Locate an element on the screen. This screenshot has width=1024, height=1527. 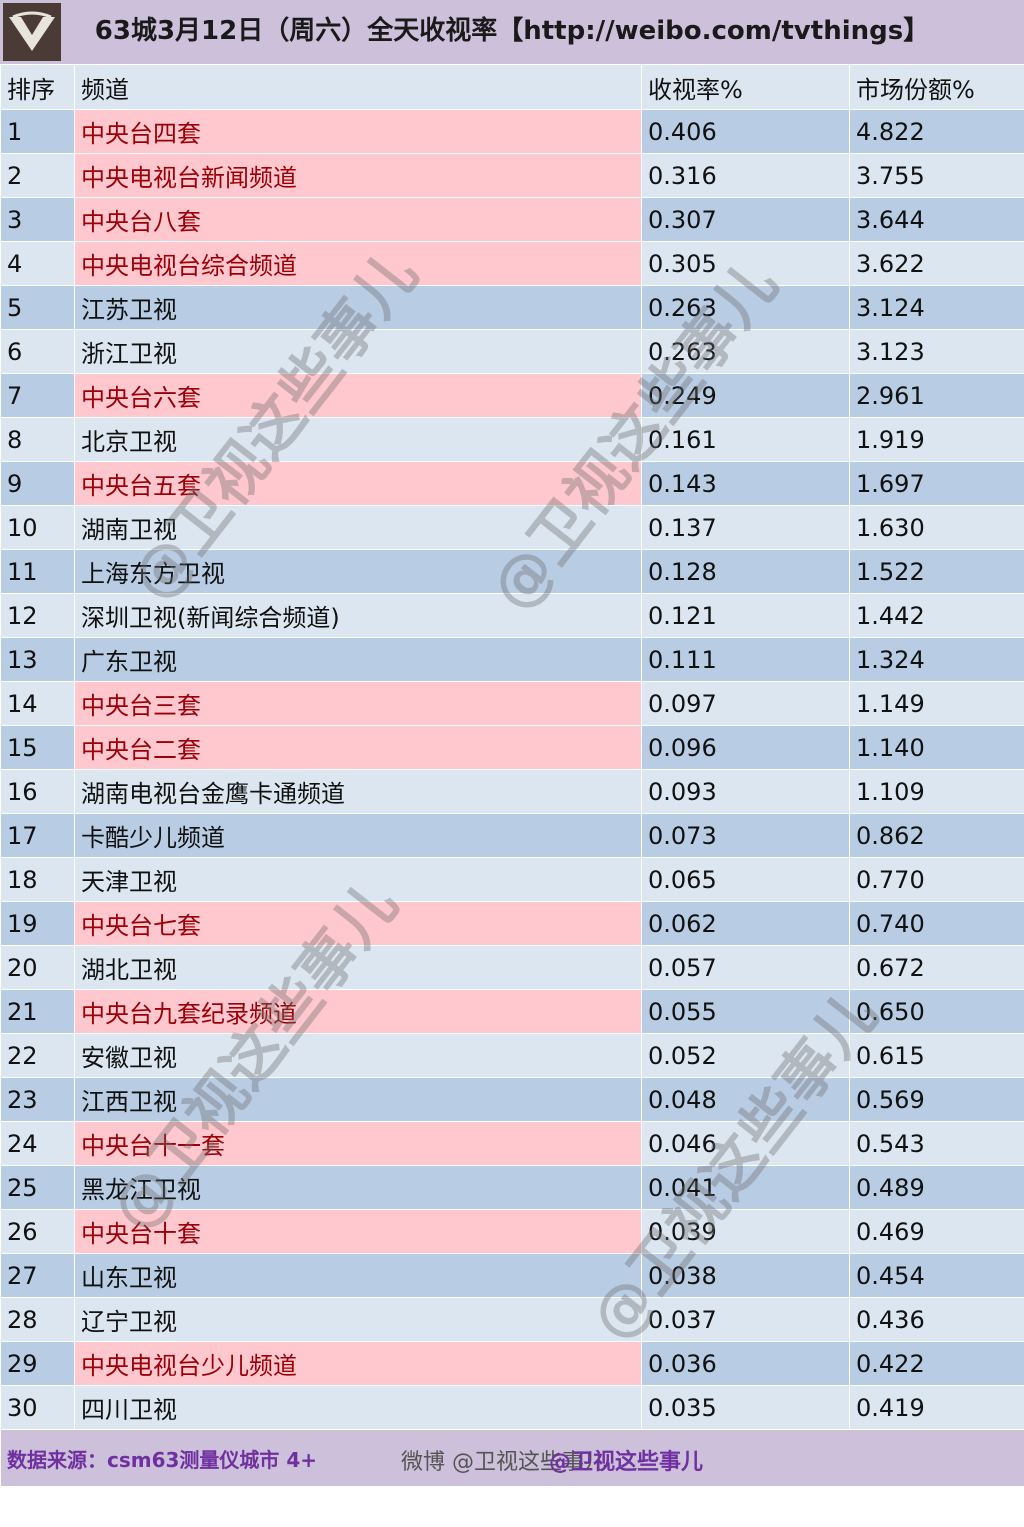
channel-cell: 中央电视台综合频道 is located at coordinates (358, 263).